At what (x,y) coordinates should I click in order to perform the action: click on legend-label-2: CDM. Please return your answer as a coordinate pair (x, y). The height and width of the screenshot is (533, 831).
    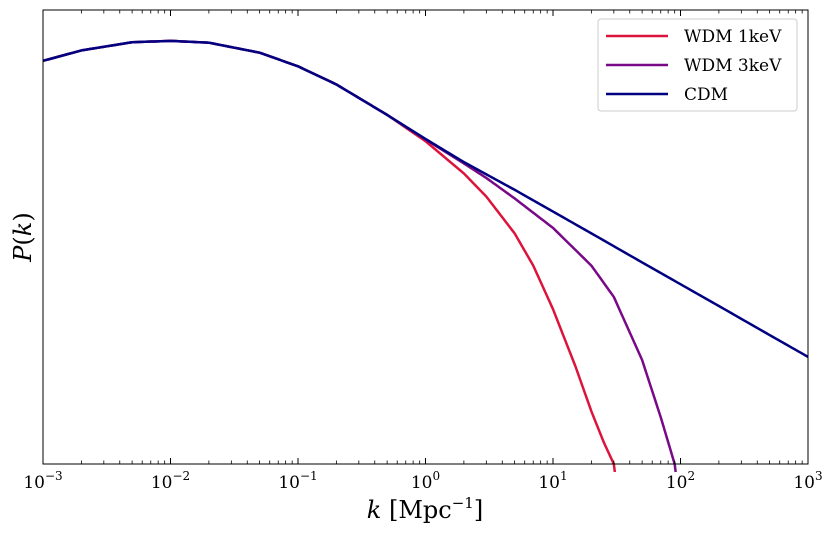
    Looking at the image, I should click on (706, 95).